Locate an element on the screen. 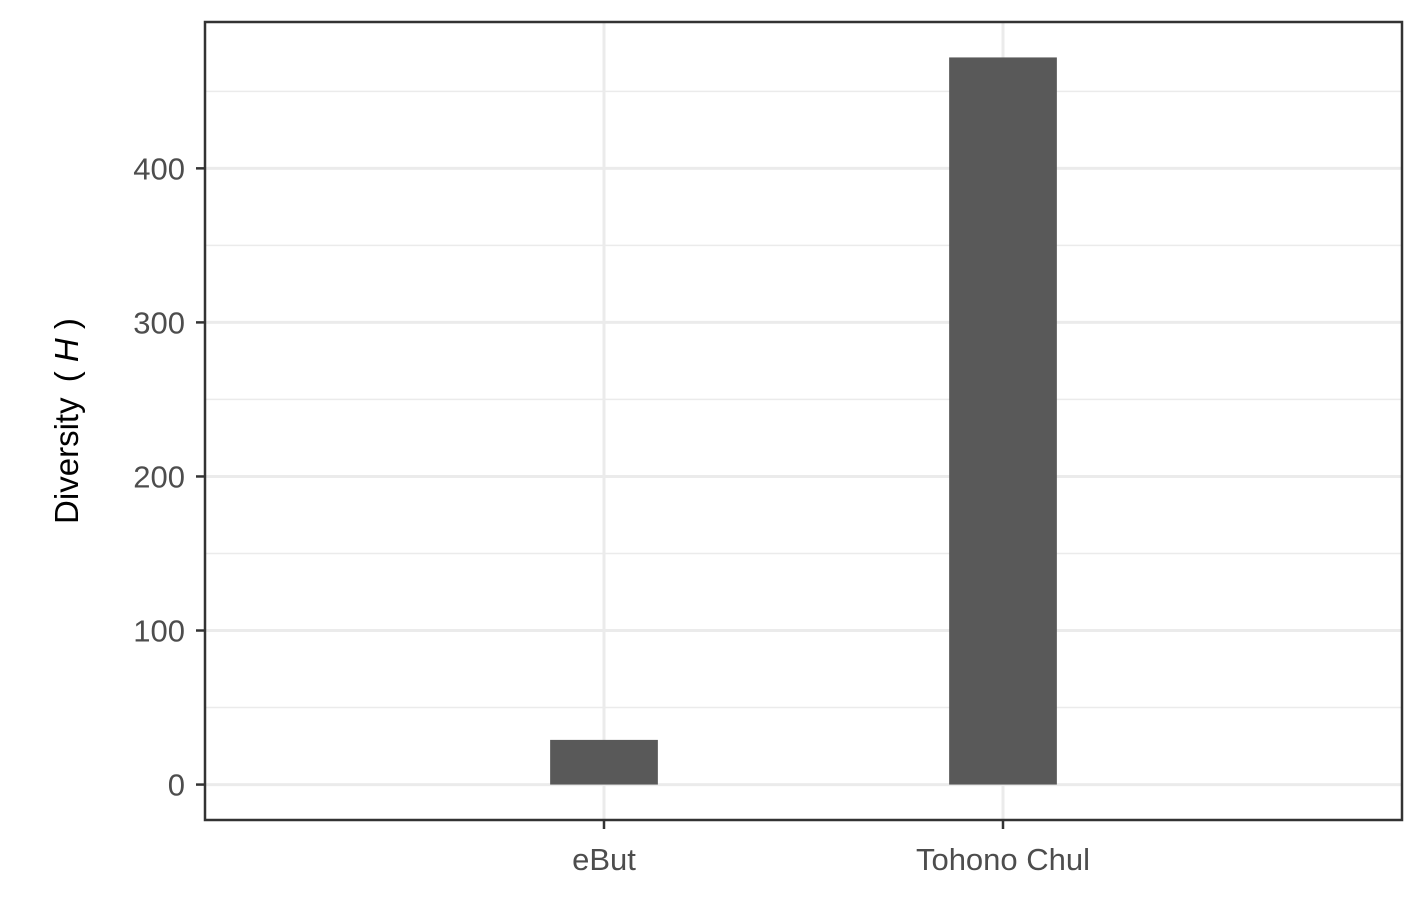 The height and width of the screenshot is (900, 1425). x-tick-labels: eBut Tohono Chul is located at coordinates (831, 859).